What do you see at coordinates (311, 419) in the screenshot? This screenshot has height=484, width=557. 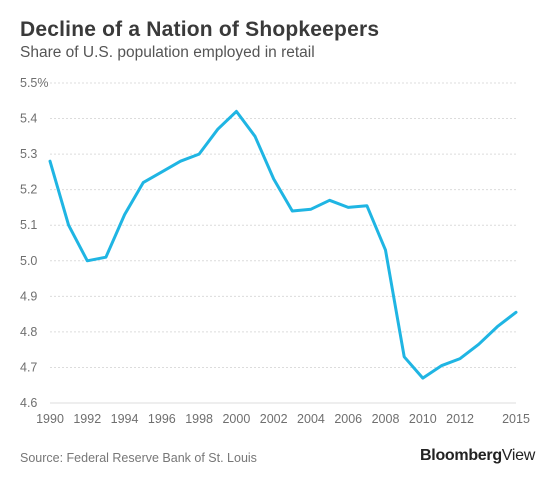 I see `x-tick-label: 2004` at bounding box center [311, 419].